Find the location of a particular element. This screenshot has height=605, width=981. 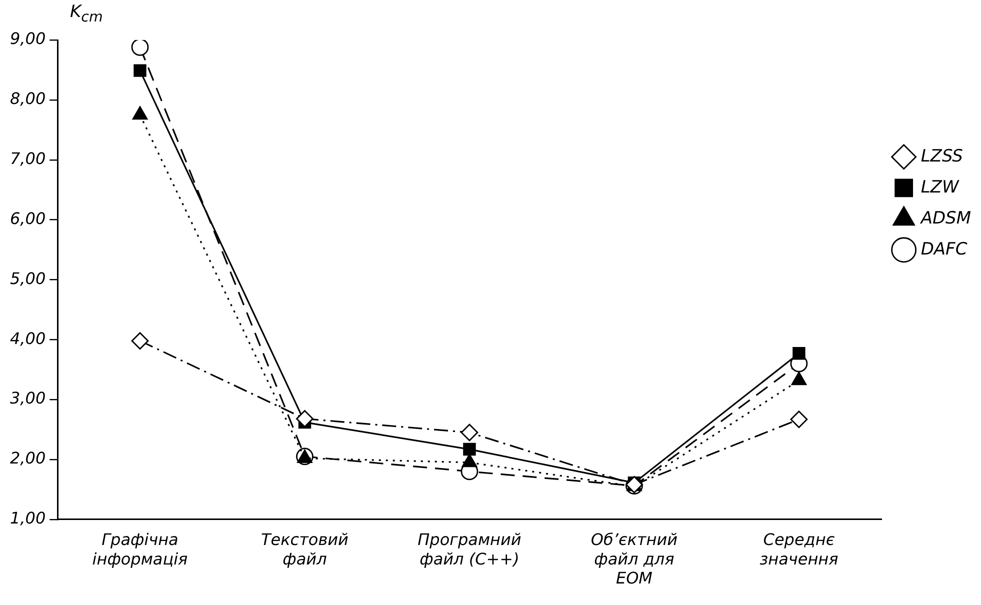

legend-label: ADSM is located at coordinates (946, 218).